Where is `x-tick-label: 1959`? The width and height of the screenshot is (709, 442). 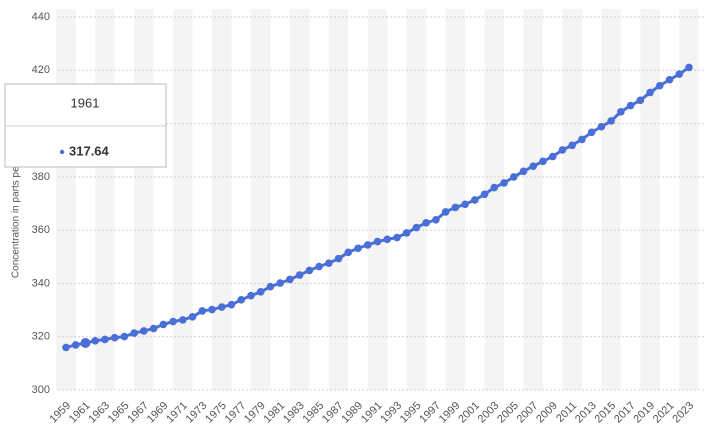
x-tick-label: 1959 is located at coordinates (60, 413).